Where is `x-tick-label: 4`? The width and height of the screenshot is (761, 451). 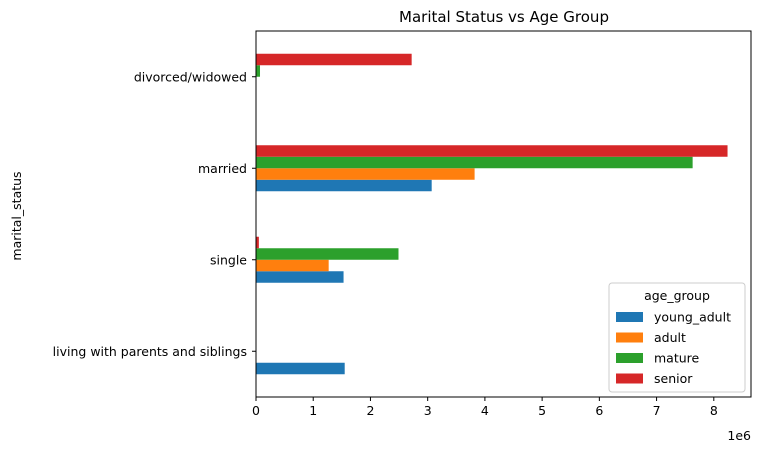
x-tick-label: 4 is located at coordinates (485, 410).